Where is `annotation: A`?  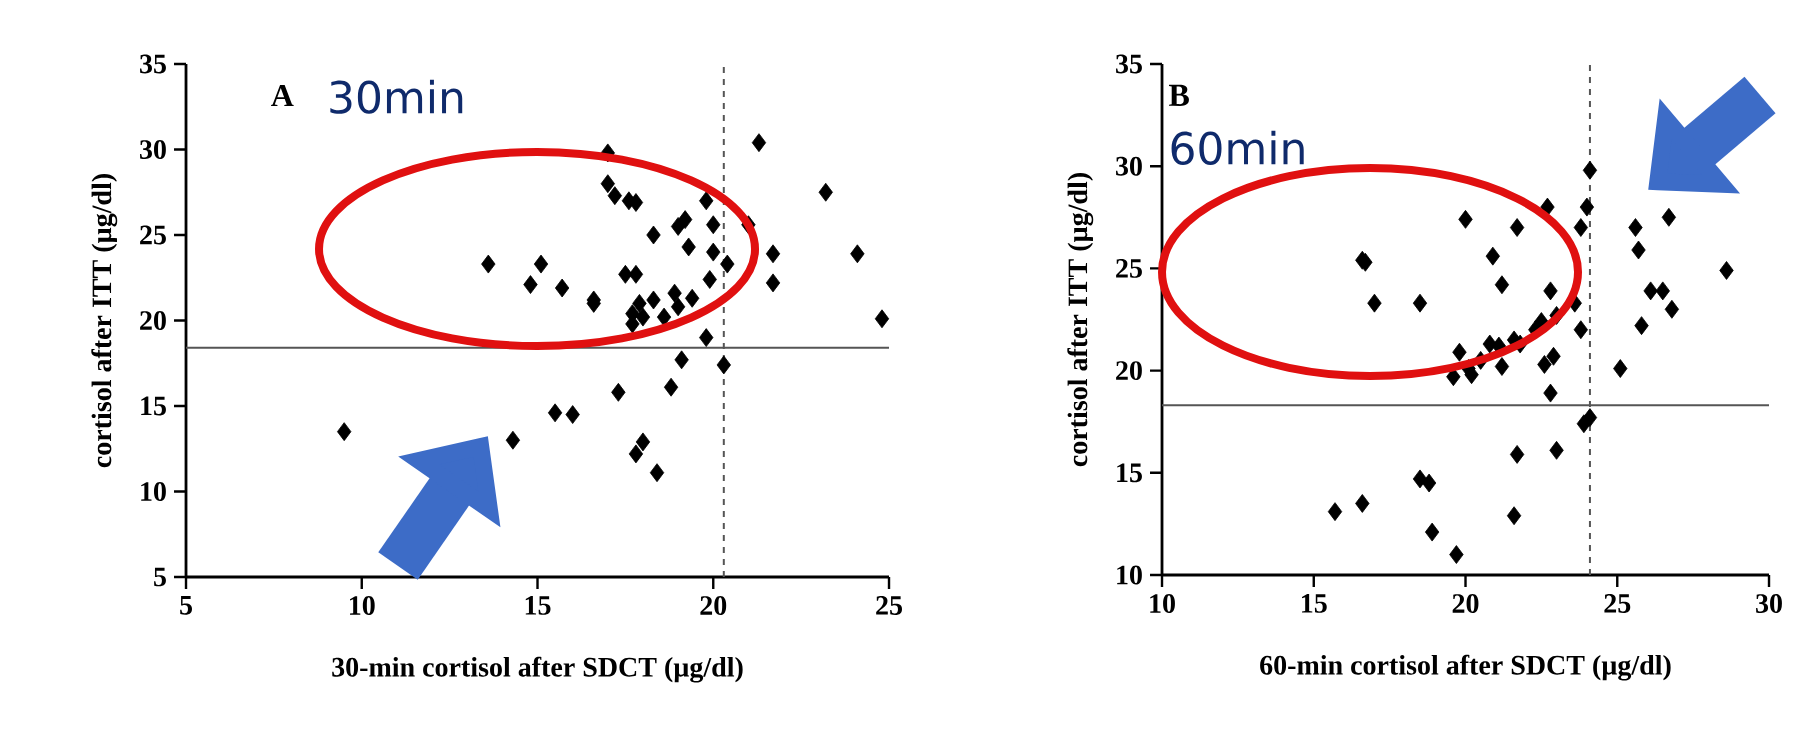
annotation: A is located at coordinates (282, 95).